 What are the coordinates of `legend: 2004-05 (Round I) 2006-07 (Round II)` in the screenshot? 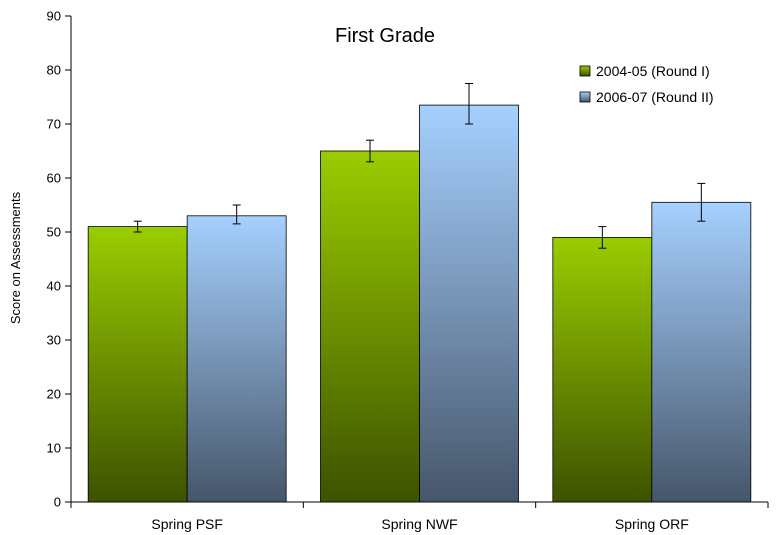 It's located at (646, 84).